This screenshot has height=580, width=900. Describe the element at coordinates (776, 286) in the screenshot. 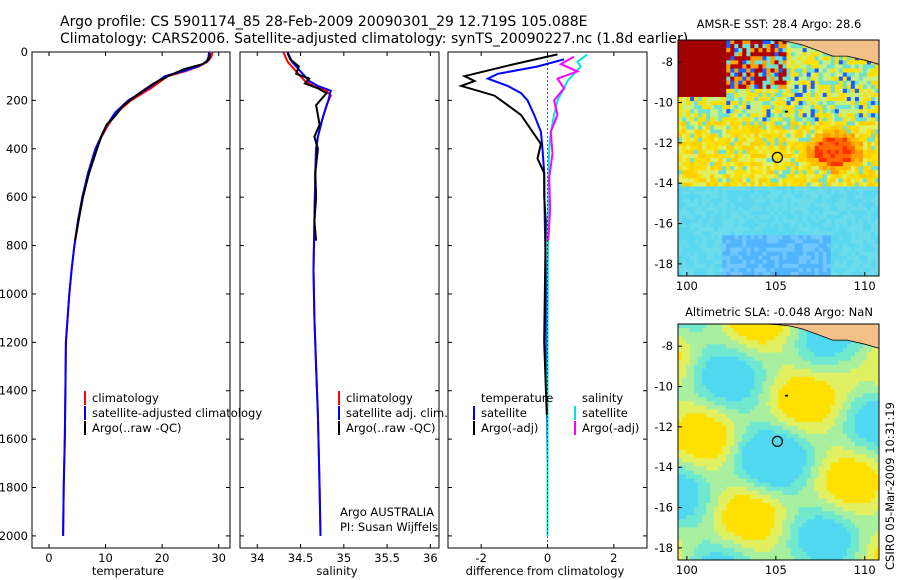

I see `map-x-tick-label: 105` at that location.